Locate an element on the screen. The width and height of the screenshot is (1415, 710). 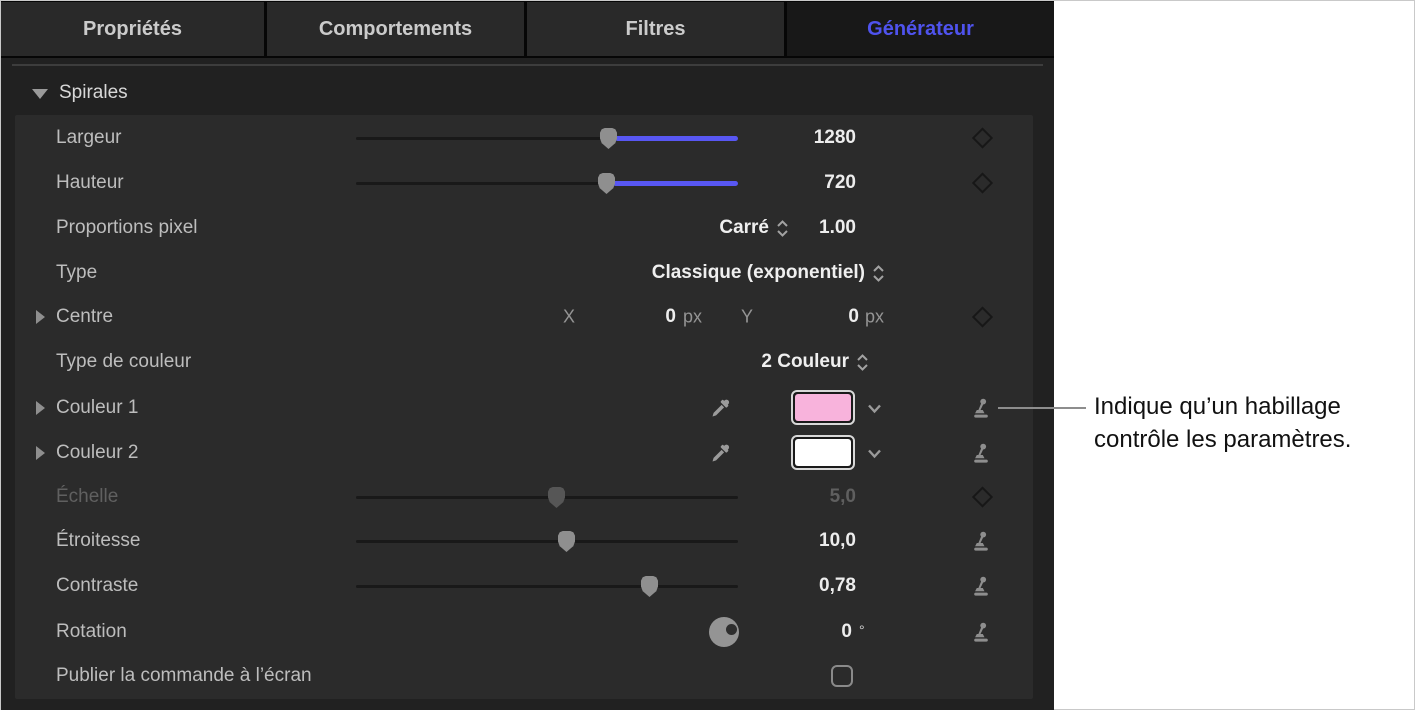
row-echelle: Échelle 5,0 is located at coordinates (527, 497).